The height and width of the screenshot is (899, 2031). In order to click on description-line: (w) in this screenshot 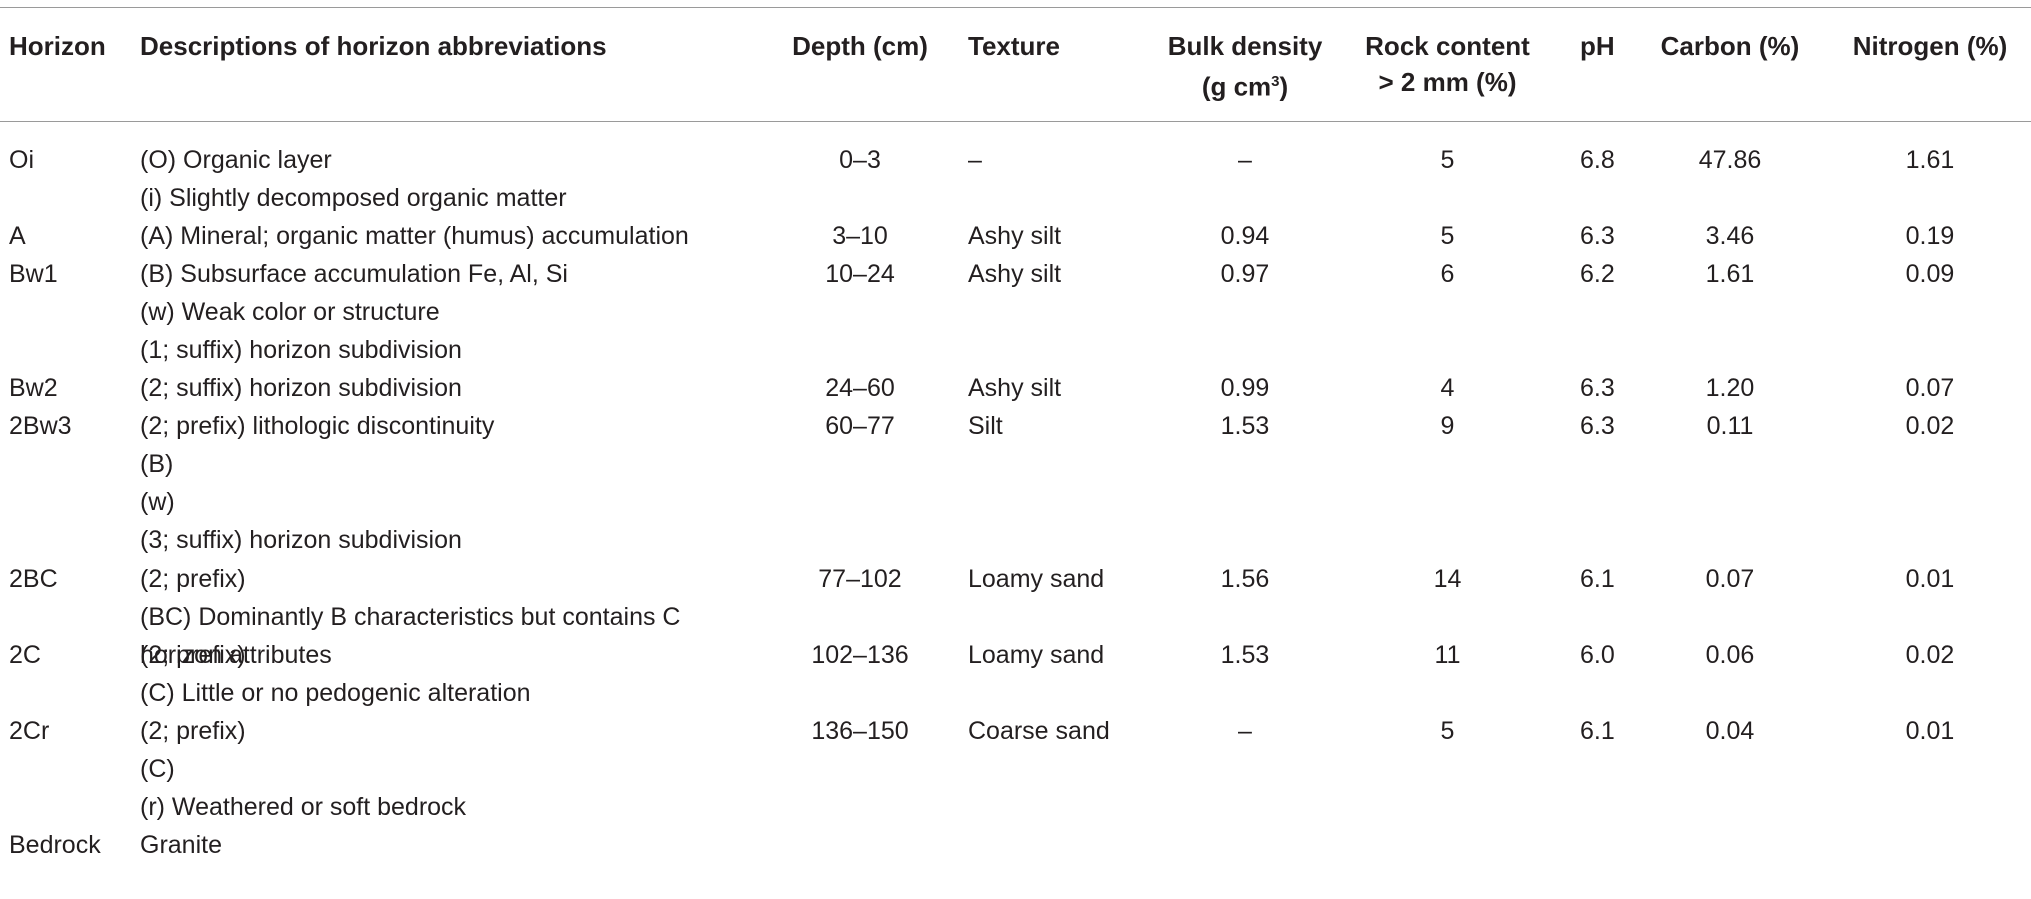, I will do `click(157, 502)`.